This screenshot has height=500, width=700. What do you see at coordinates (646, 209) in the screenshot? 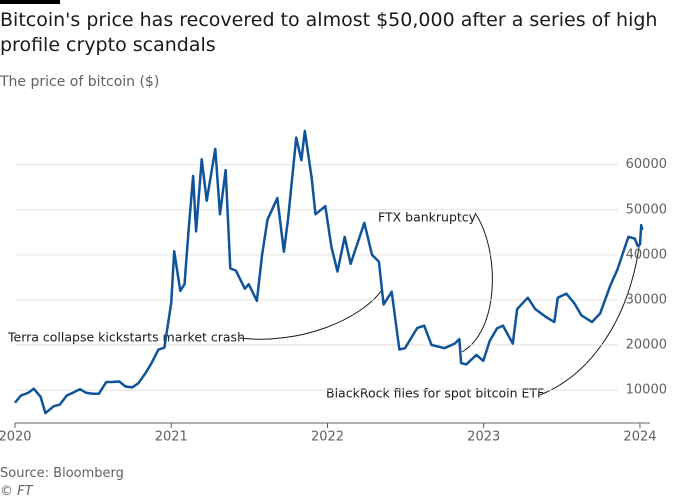
I see `y-tick-label: 50000` at bounding box center [646, 209].